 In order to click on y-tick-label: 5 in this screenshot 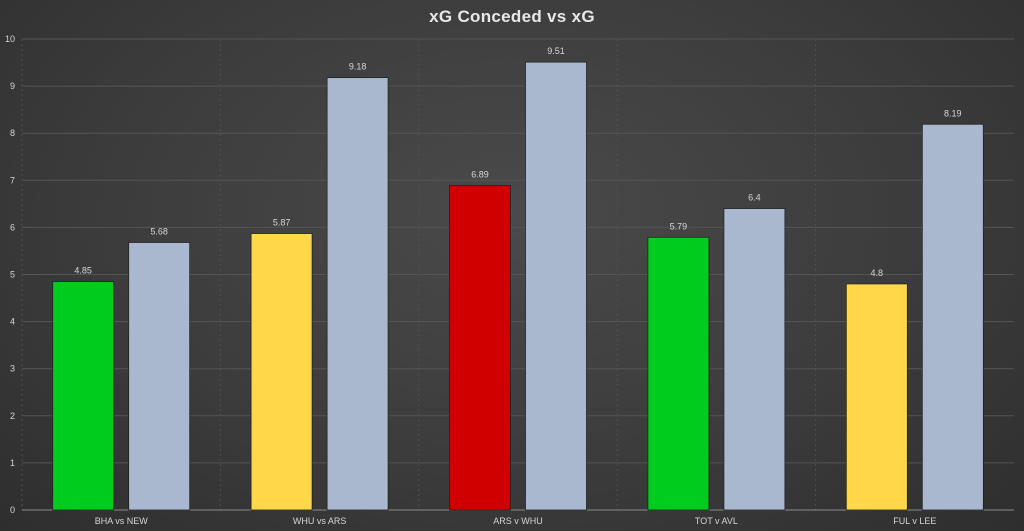, I will do `click(12, 275)`.